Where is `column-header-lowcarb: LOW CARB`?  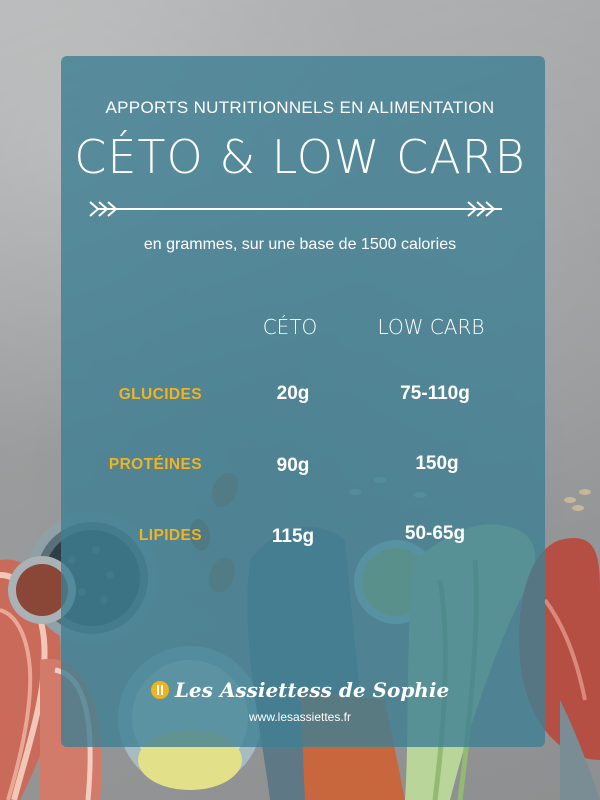 column-header-lowcarb: LOW CARB is located at coordinates (431, 327).